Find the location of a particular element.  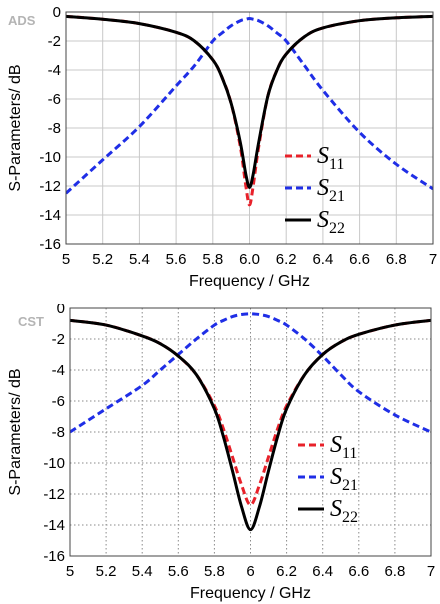

x-tick-label: 6 is located at coordinates (250, 571).